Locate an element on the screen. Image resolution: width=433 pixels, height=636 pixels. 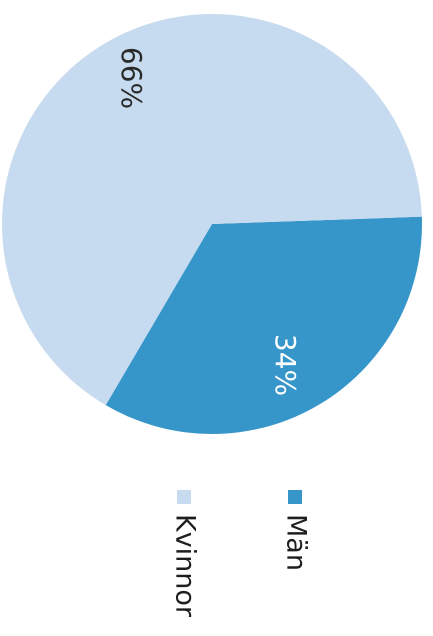
legend-label: Män is located at coordinates (296, 542).